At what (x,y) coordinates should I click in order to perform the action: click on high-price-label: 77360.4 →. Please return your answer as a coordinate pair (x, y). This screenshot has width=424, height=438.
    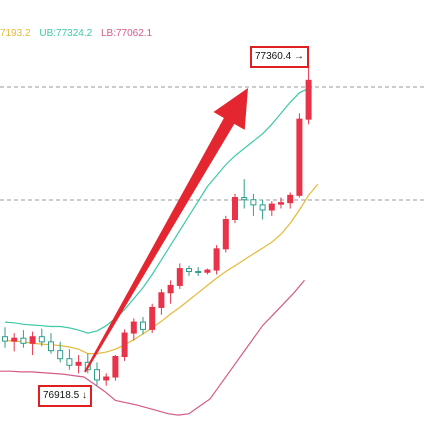
    Looking at the image, I should click on (279, 57).